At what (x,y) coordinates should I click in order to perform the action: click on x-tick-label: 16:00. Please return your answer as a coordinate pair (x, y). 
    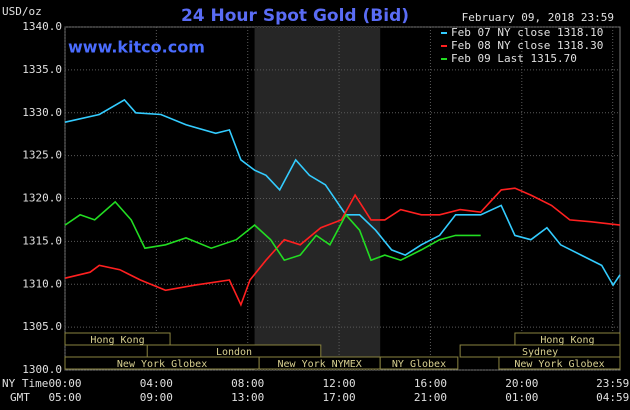
    Looking at the image, I should click on (430, 383).